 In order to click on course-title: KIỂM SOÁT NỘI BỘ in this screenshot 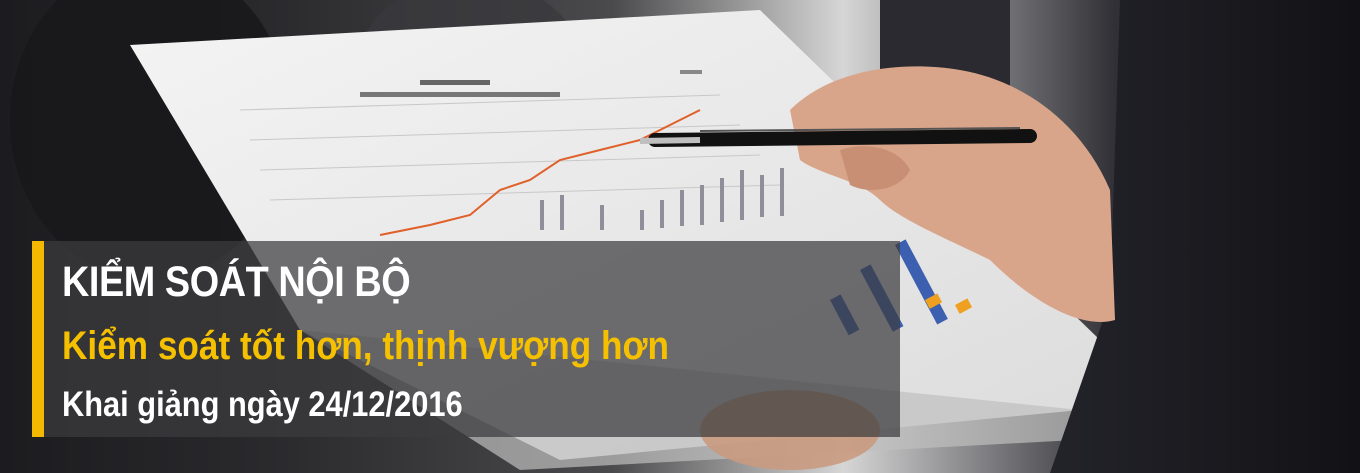, I will do `click(236, 282)`.